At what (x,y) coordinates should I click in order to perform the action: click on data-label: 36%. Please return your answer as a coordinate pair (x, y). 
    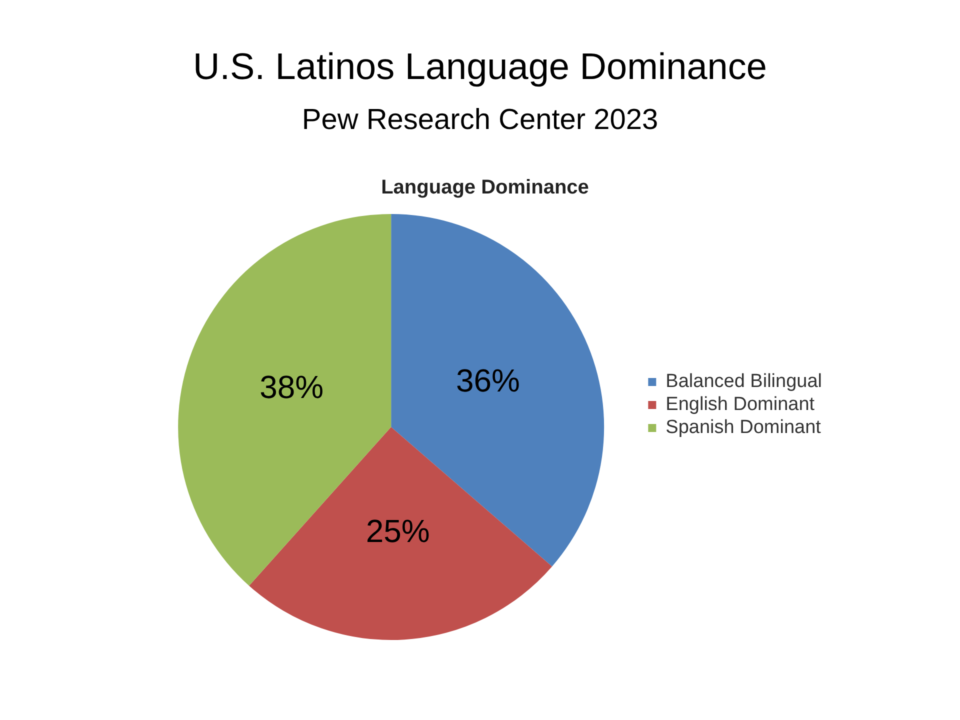
    Looking at the image, I should click on (488, 380).